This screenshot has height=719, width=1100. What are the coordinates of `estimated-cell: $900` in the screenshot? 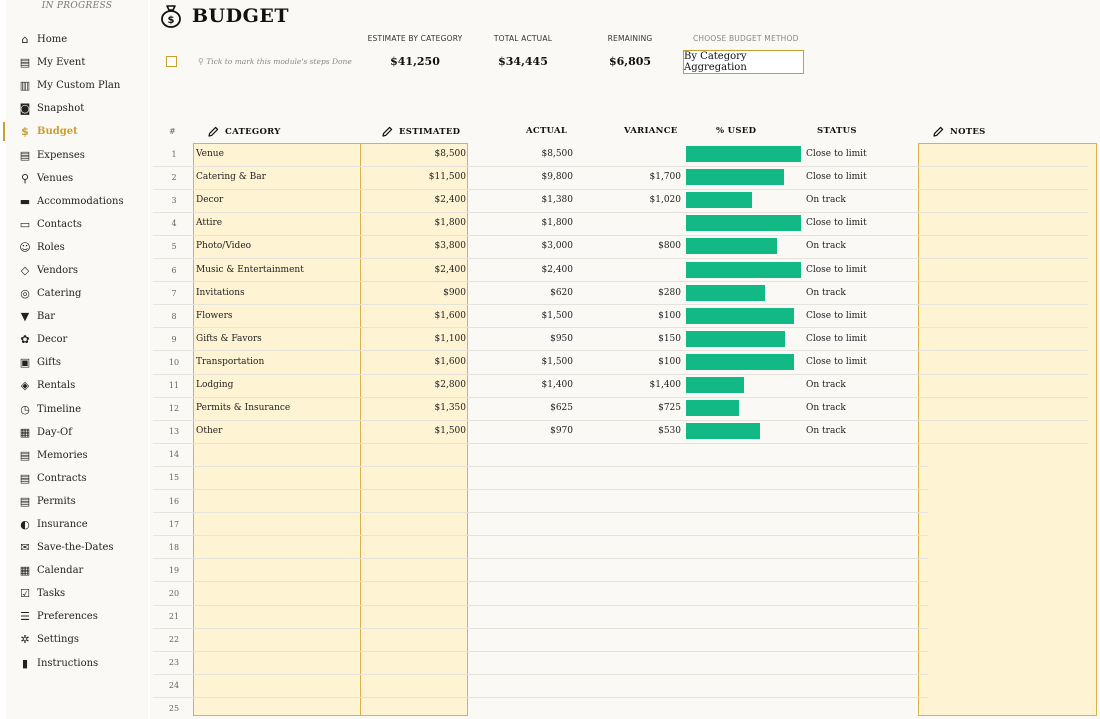 It's located at (454, 292).